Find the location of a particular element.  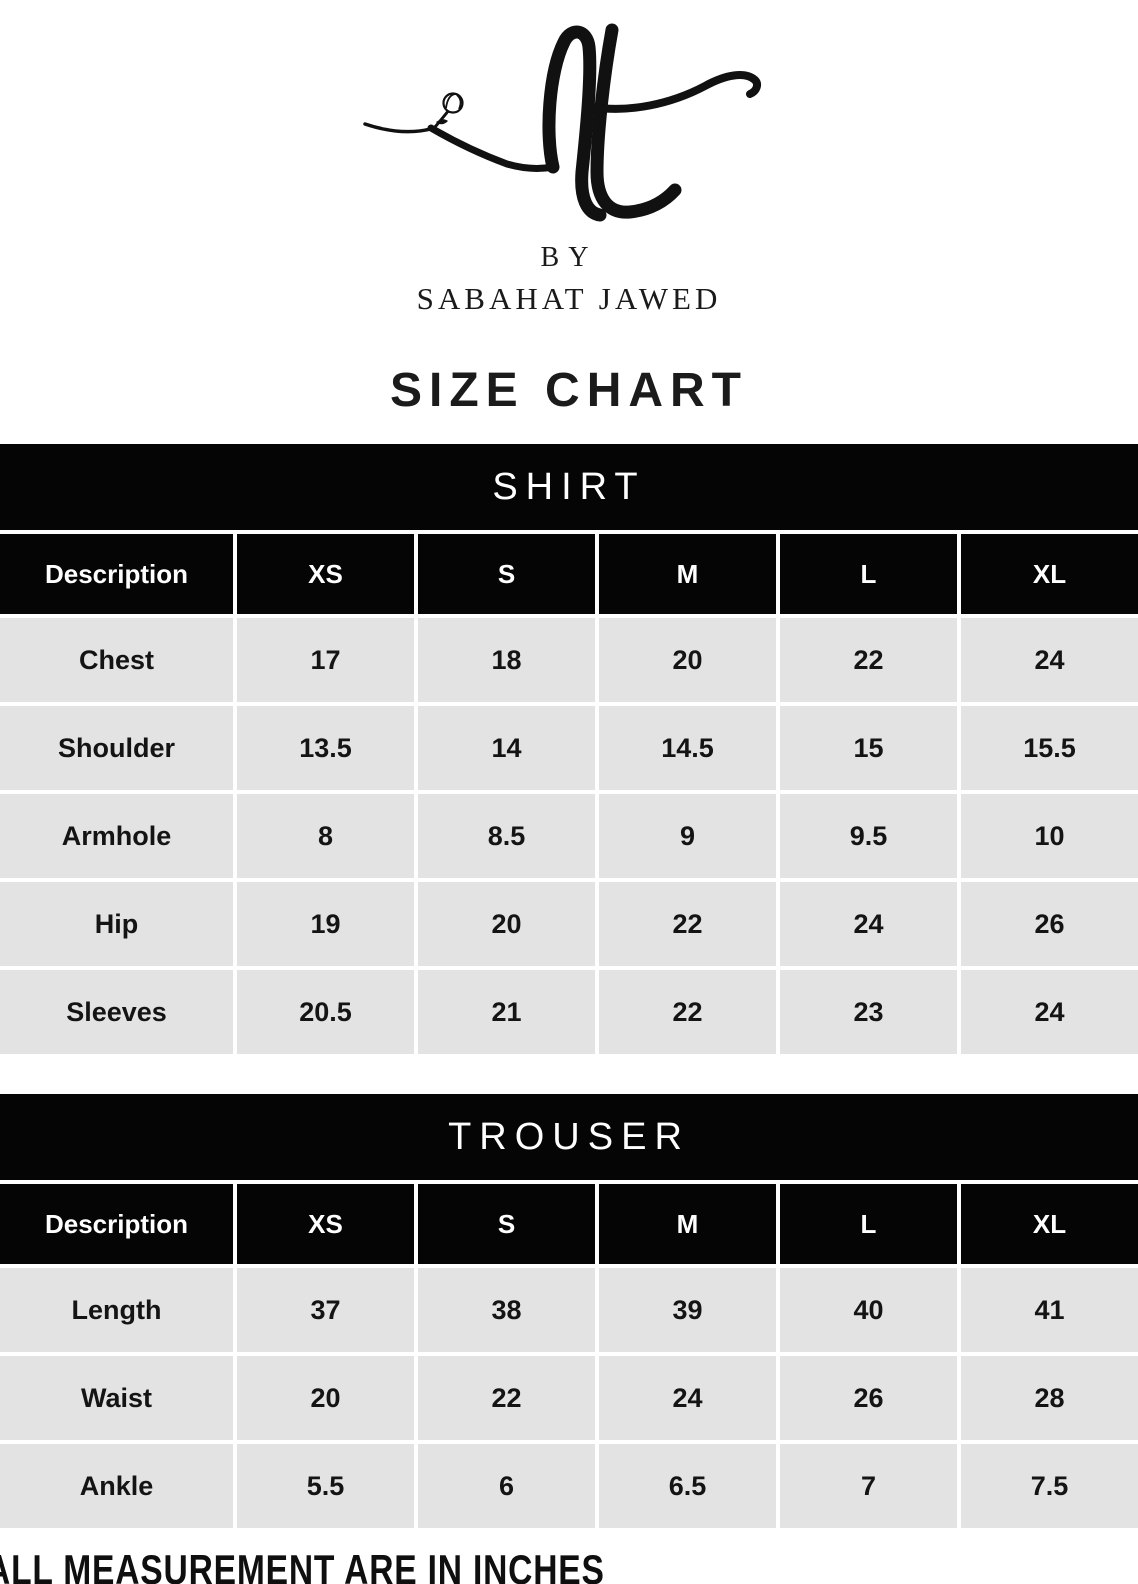

row-label-ankle: Ankle is located at coordinates (116, 1486).